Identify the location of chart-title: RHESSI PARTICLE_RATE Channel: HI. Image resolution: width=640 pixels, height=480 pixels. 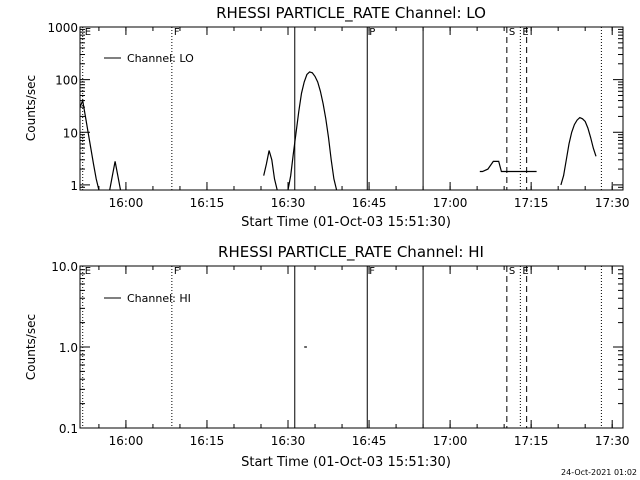
(351, 252).